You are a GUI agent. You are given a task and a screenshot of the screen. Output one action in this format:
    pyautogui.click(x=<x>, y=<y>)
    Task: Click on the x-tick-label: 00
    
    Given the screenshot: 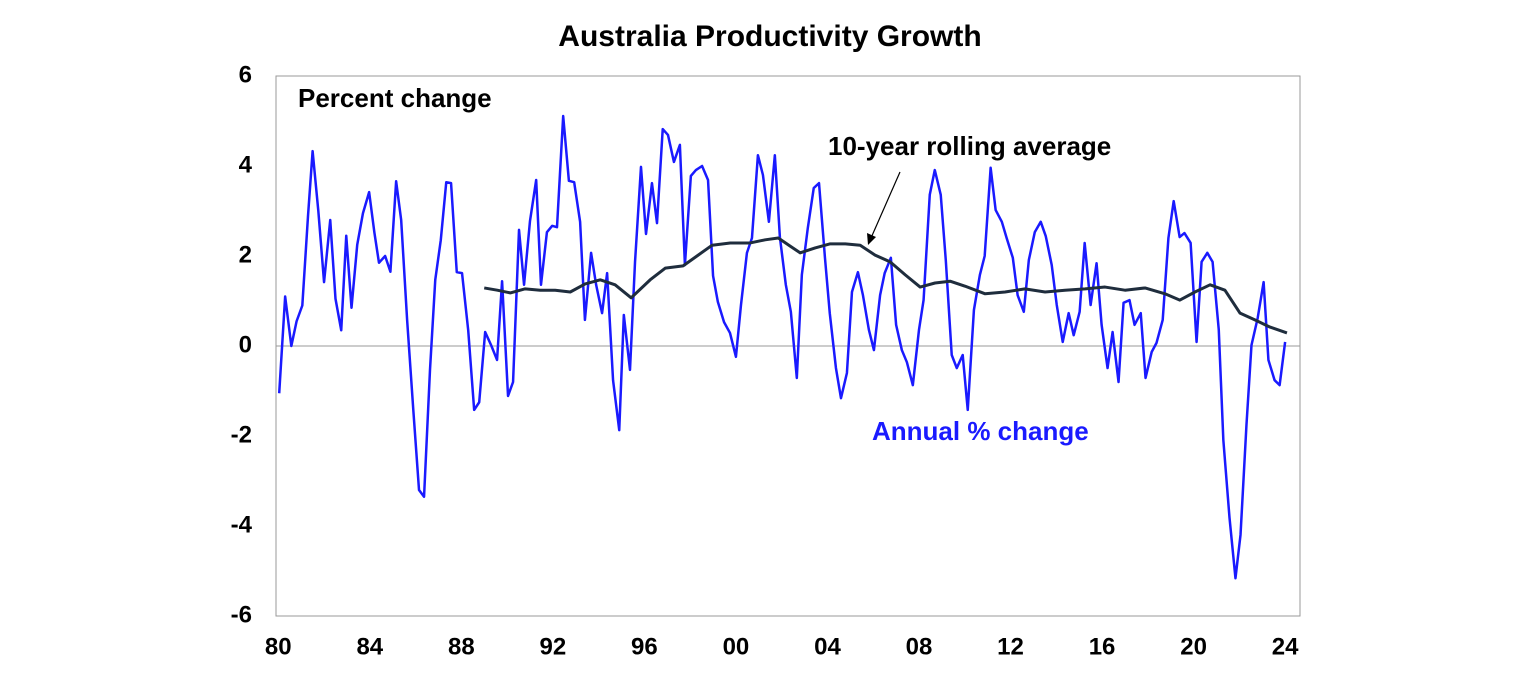 What is the action you would take?
    pyautogui.click(x=736, y=646)
    